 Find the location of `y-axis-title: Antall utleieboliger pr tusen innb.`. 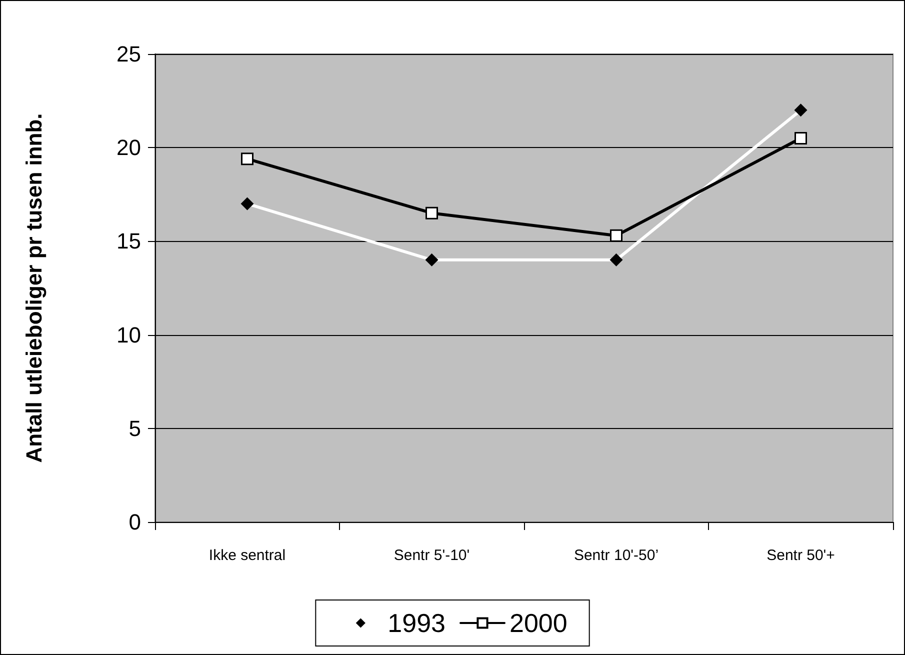

y-axis-title: Antall utleieboliger pr tusen innb. is located at coordinates (34, 288).